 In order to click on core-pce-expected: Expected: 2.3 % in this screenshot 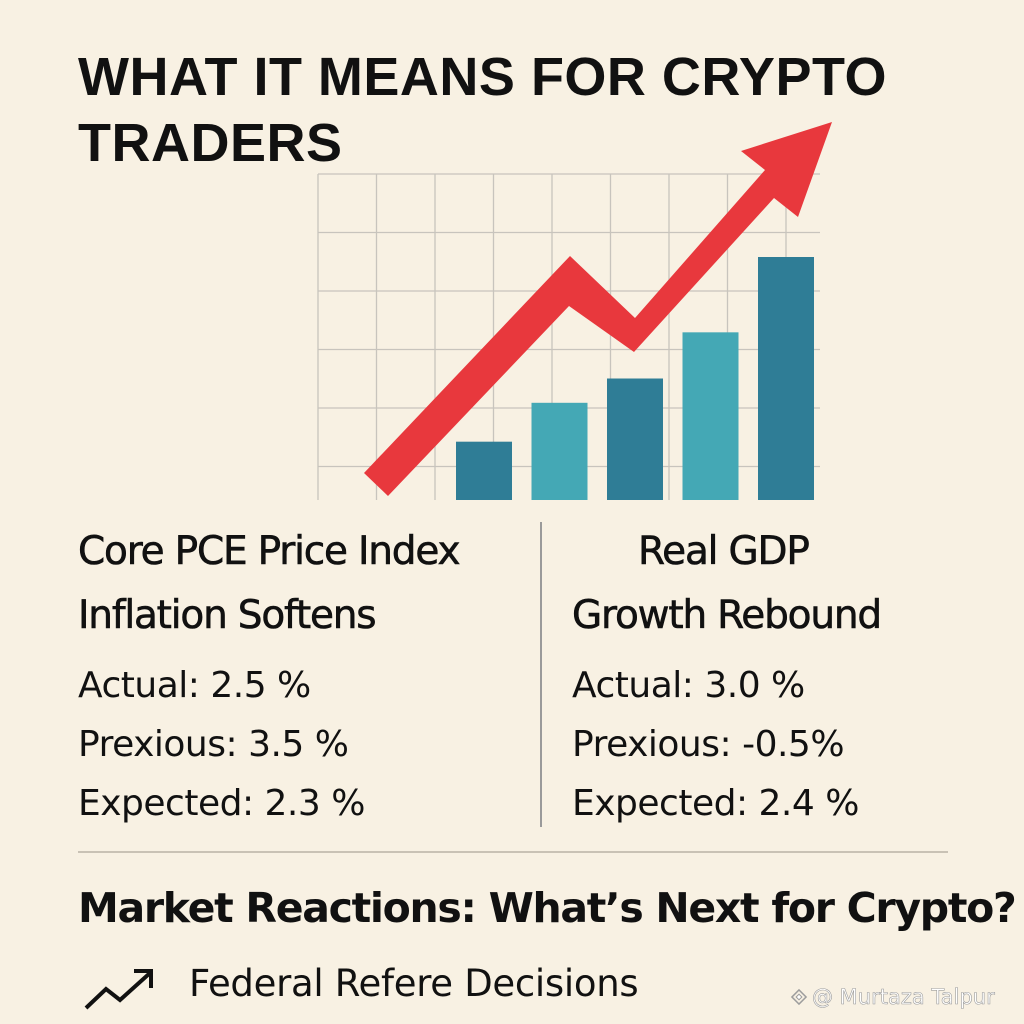, I will do `click(221, 803)`.